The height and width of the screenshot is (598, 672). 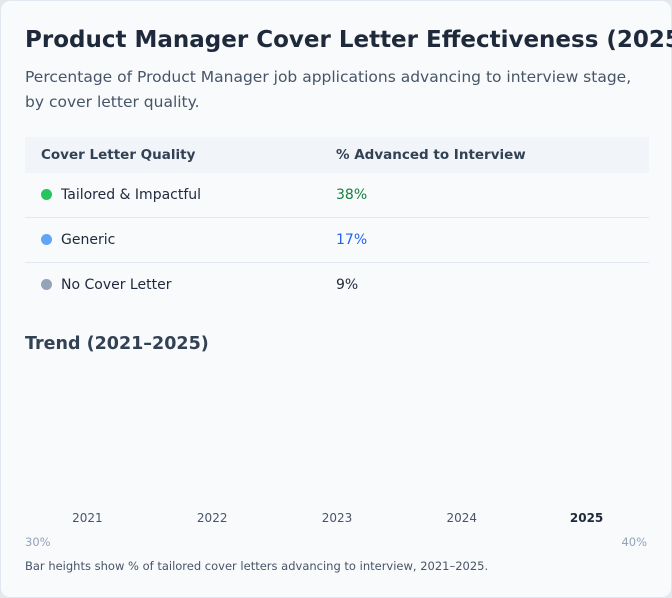 What do you see at coordinates (212, 518) in the screenshot?
I see `year-label: 2022` at bounding box center [212, 518].